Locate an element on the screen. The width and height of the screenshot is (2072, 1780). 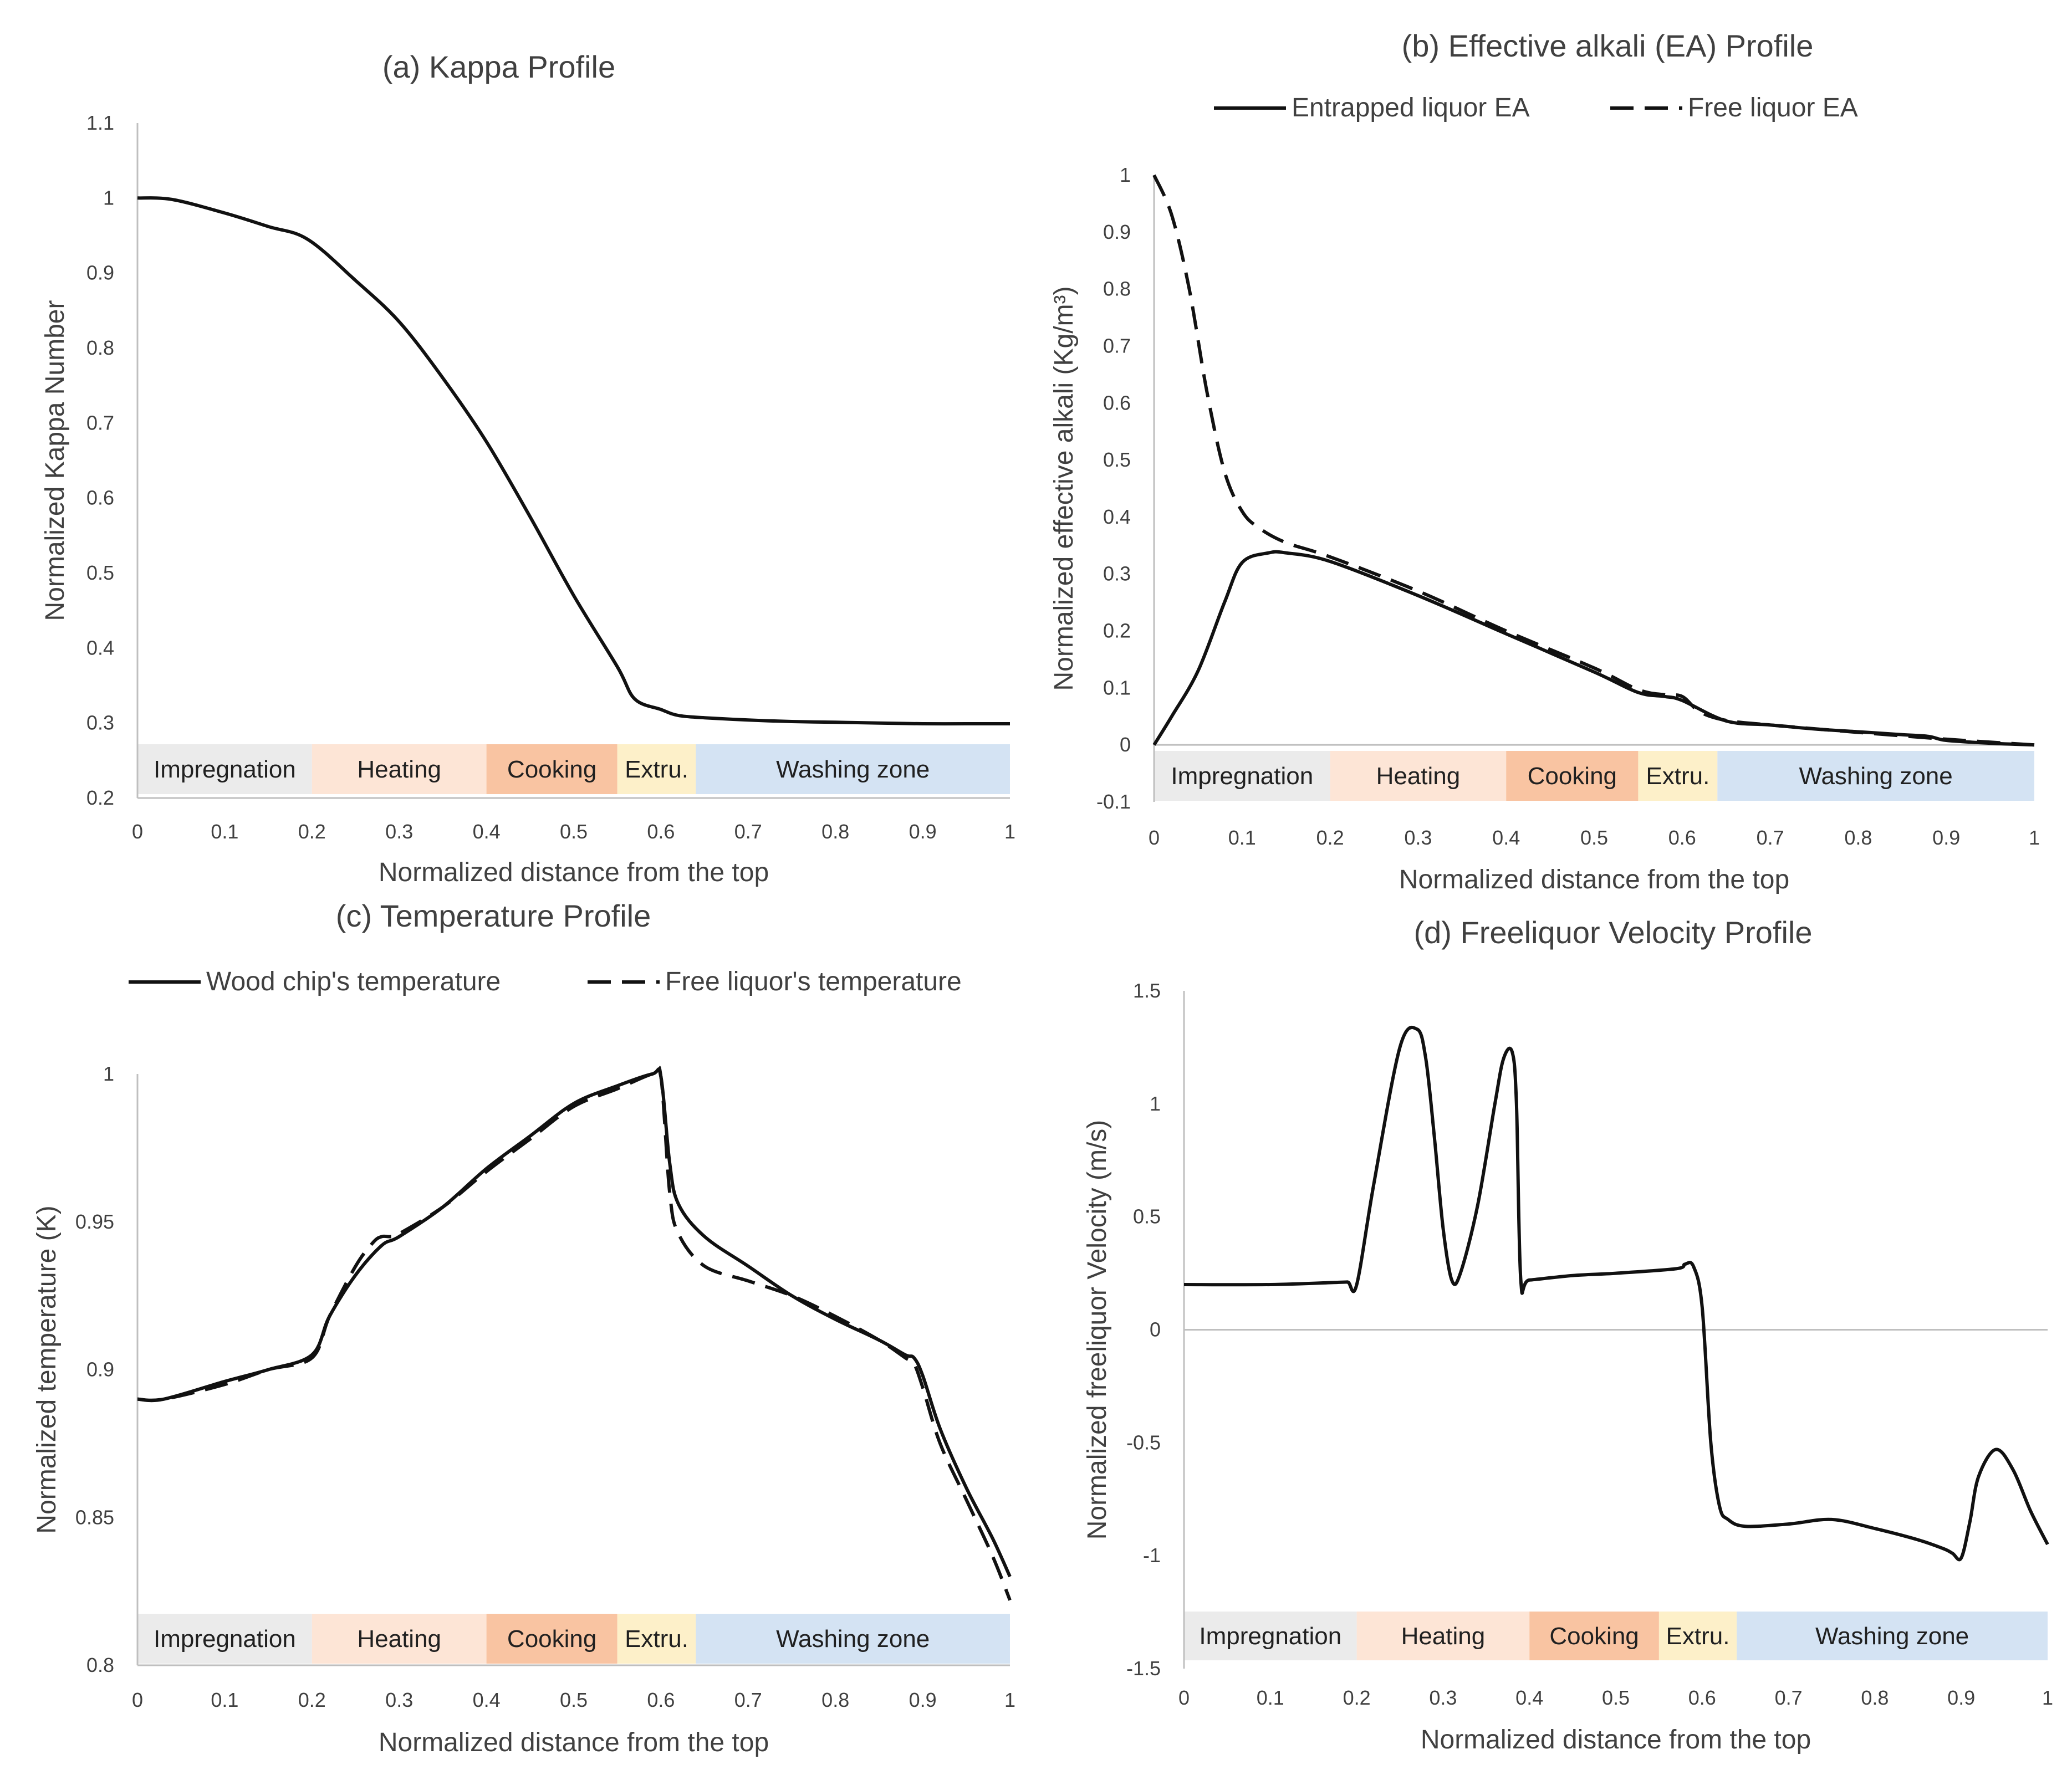
y-tick-label: 0.3 is located at coordinates (100, 723).